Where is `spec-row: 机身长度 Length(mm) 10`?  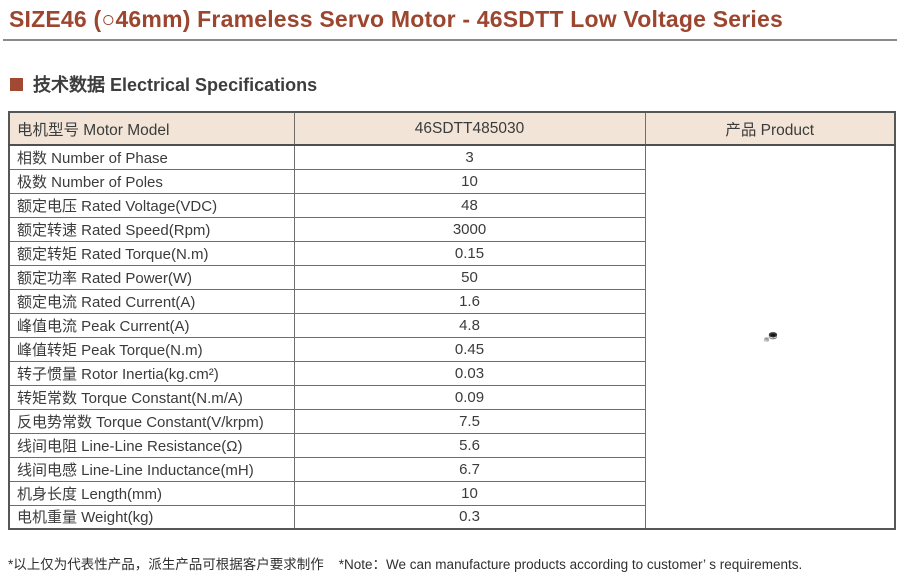
spec-row: 机身长度 Length(mm) 10 is located at coordinates (451, 493).